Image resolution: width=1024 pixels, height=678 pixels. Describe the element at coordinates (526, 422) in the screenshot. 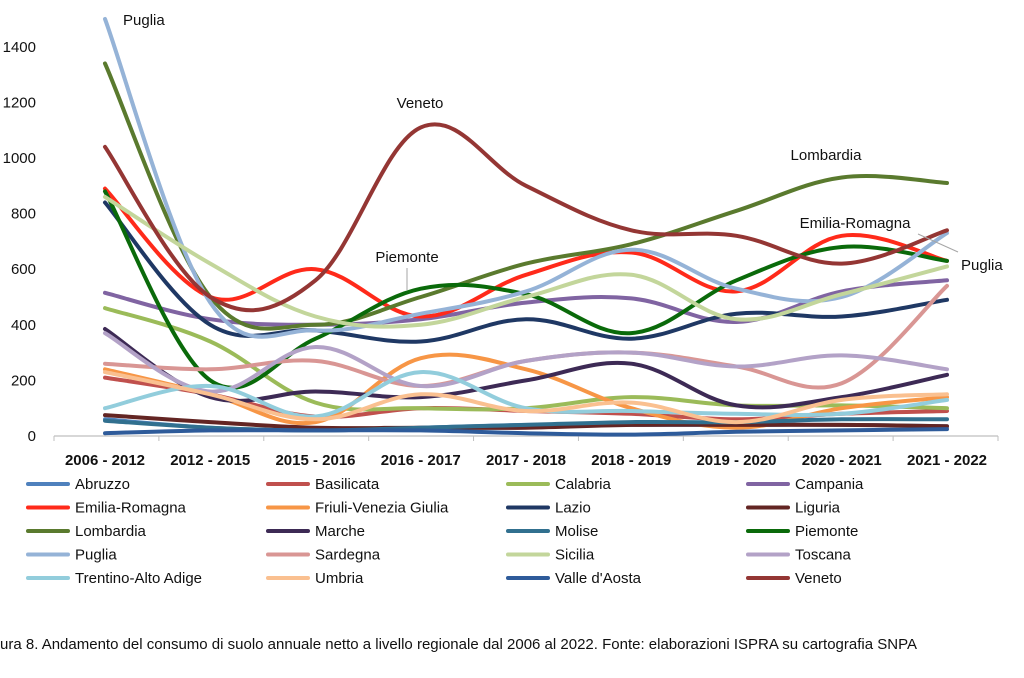

I see `series-line-liguria` at that location.